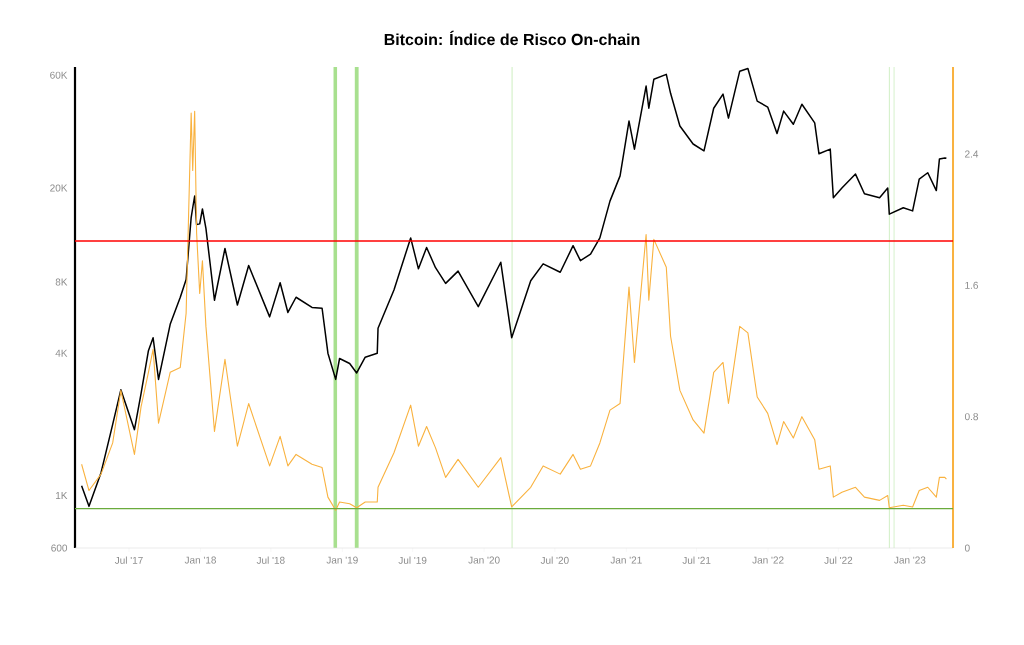  Describe the element at coordinates (972, 154) in the screenshot. I see `y2-tick-label: 2.4` at that location.